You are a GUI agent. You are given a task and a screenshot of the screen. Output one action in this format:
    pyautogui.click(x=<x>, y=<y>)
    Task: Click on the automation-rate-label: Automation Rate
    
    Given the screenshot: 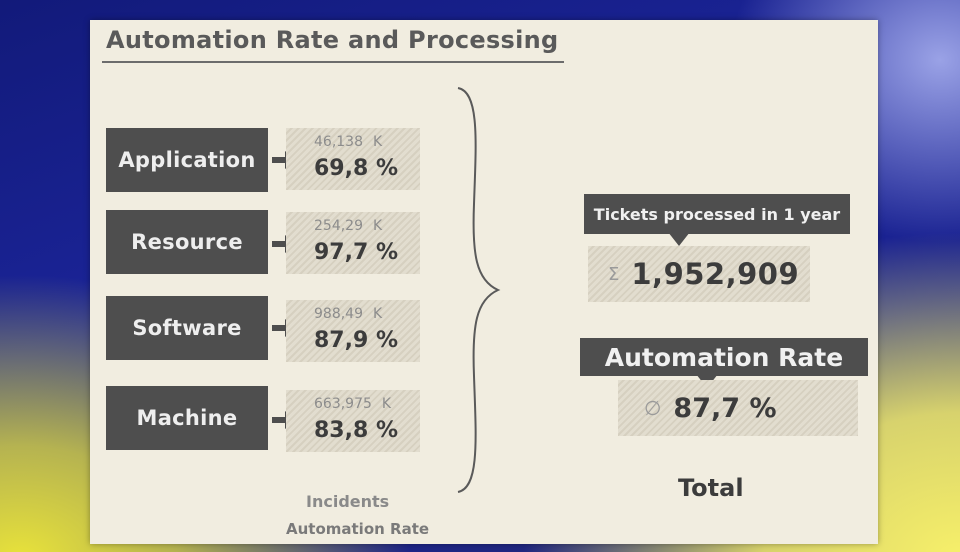 What is the action you would take?
    pyautogui.click(x=358, y=529)
    